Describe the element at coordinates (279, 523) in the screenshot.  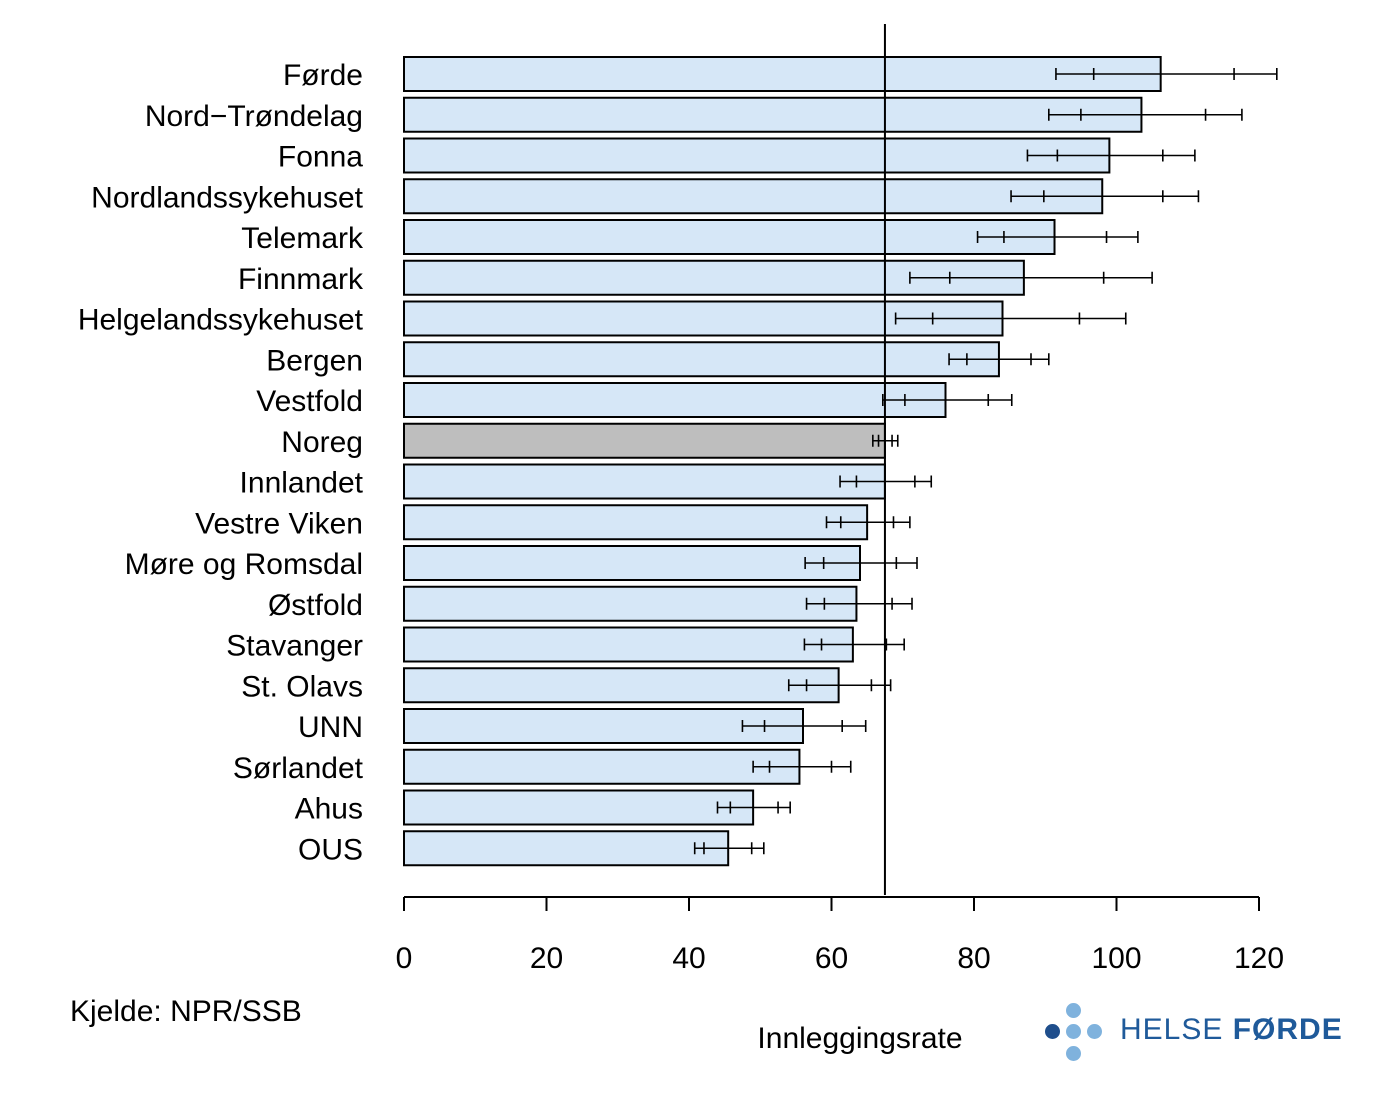
I see `category-label: Vestre Viken` at that location.